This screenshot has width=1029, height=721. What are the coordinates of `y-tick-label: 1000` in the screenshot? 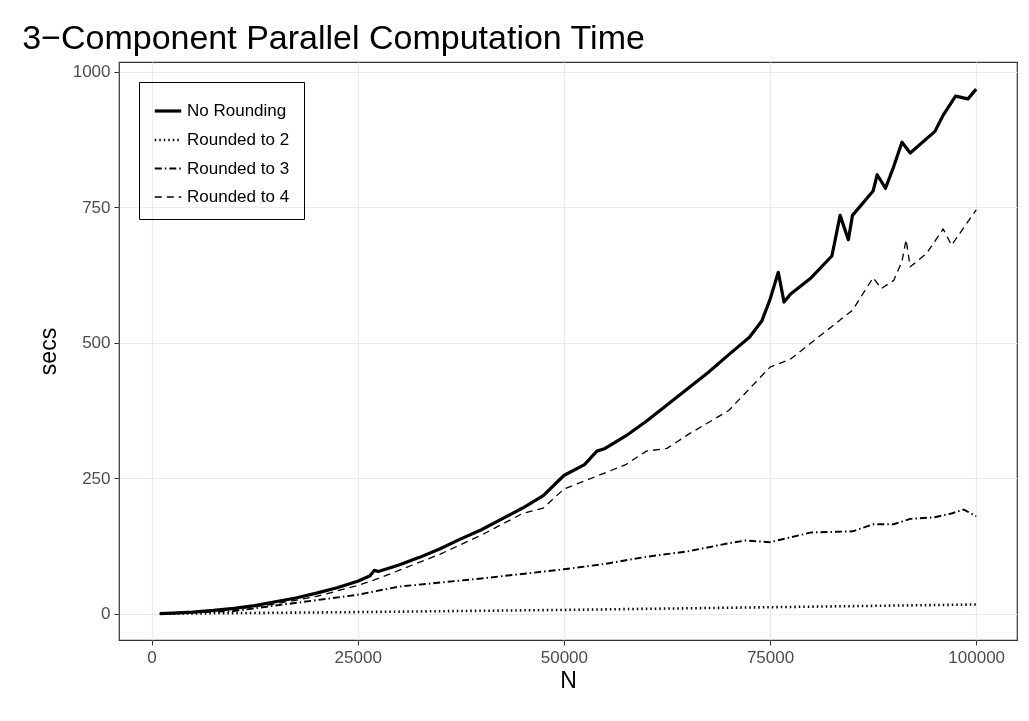 It's located at (91, 72).